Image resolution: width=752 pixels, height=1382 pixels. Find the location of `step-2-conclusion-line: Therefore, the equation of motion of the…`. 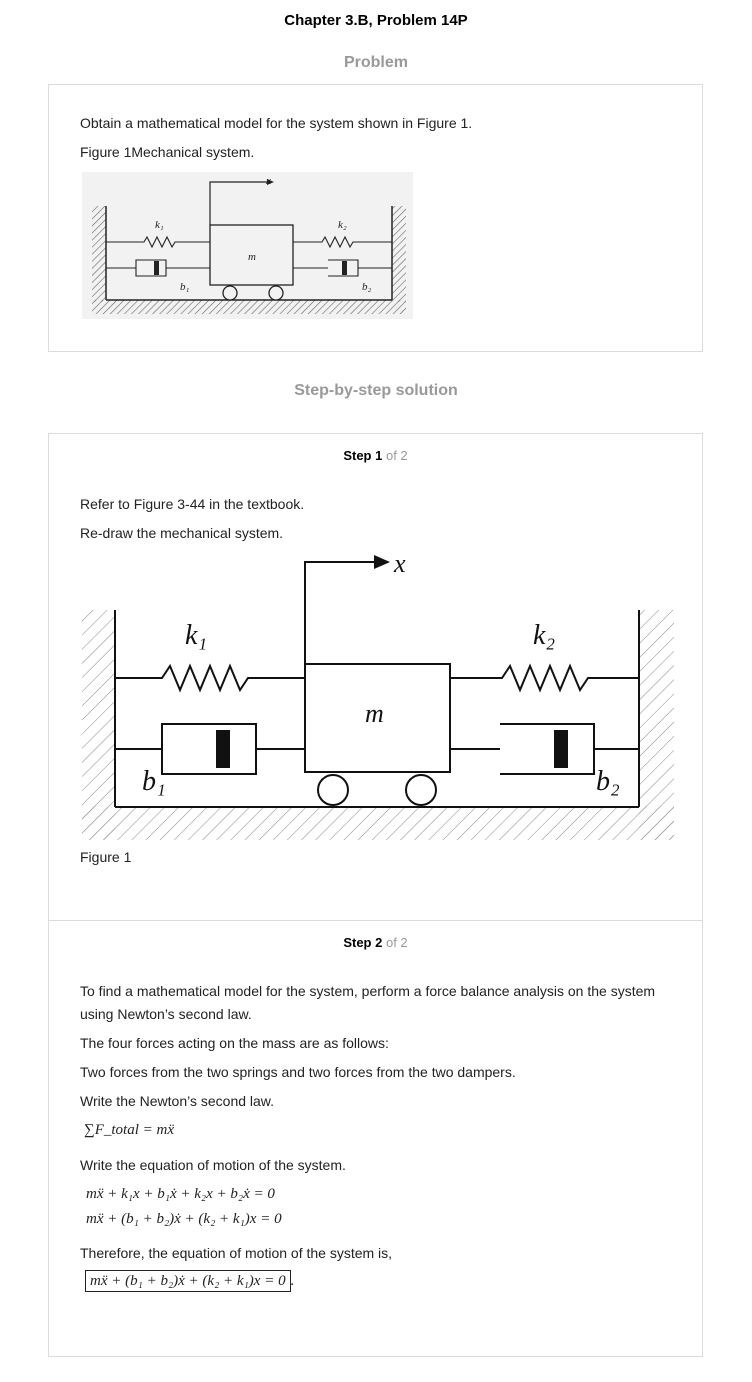

step-2-conclusion-line: Therefore, the equation of motion of the… is located at coordinates (236, 1253).